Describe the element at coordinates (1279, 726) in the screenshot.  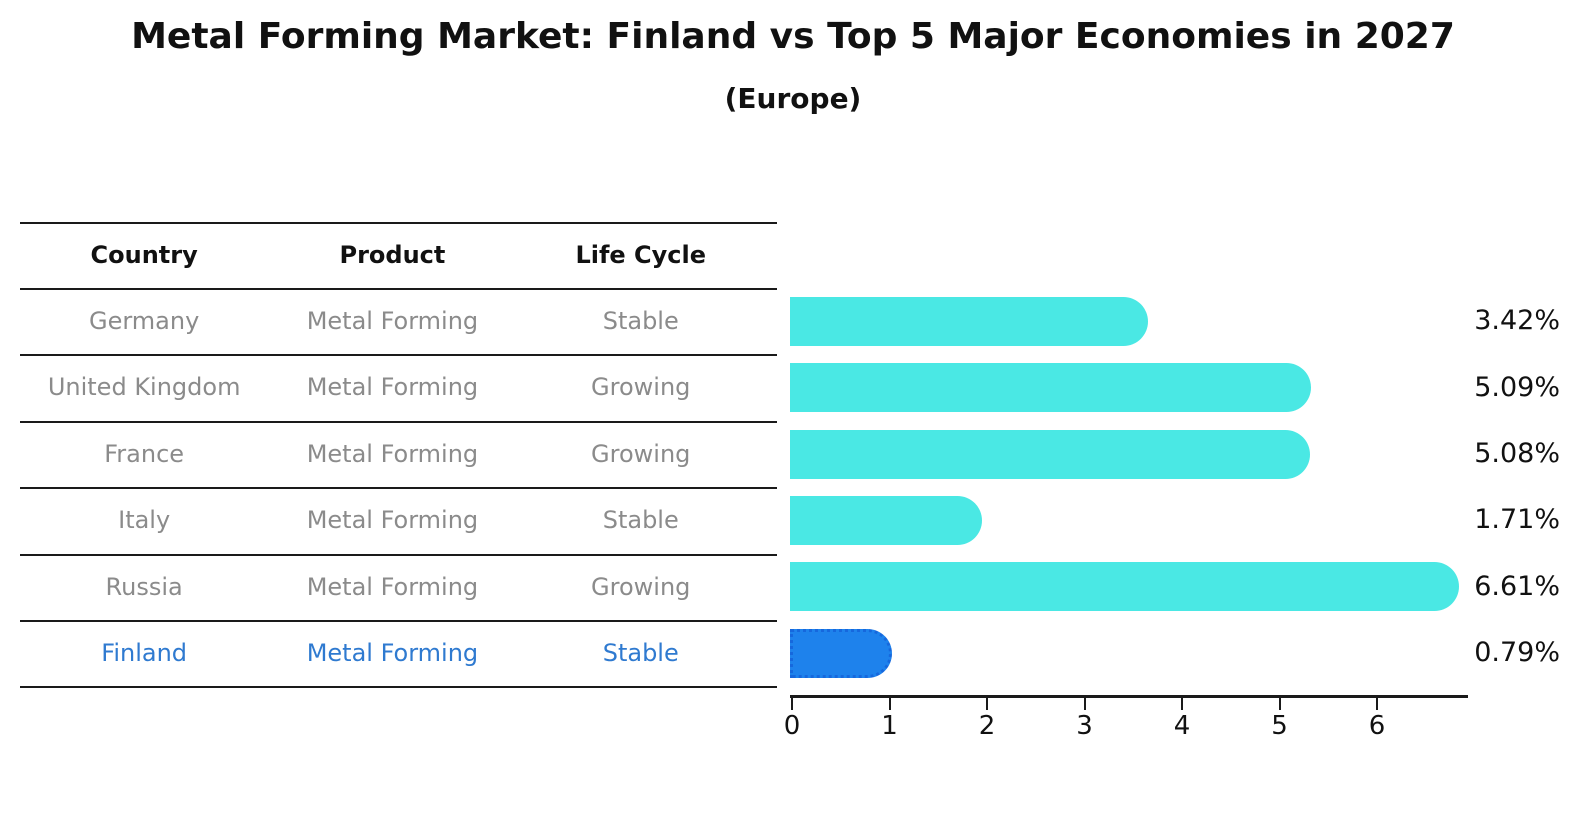
I see `x-axis-tick-label: 5` at that location.